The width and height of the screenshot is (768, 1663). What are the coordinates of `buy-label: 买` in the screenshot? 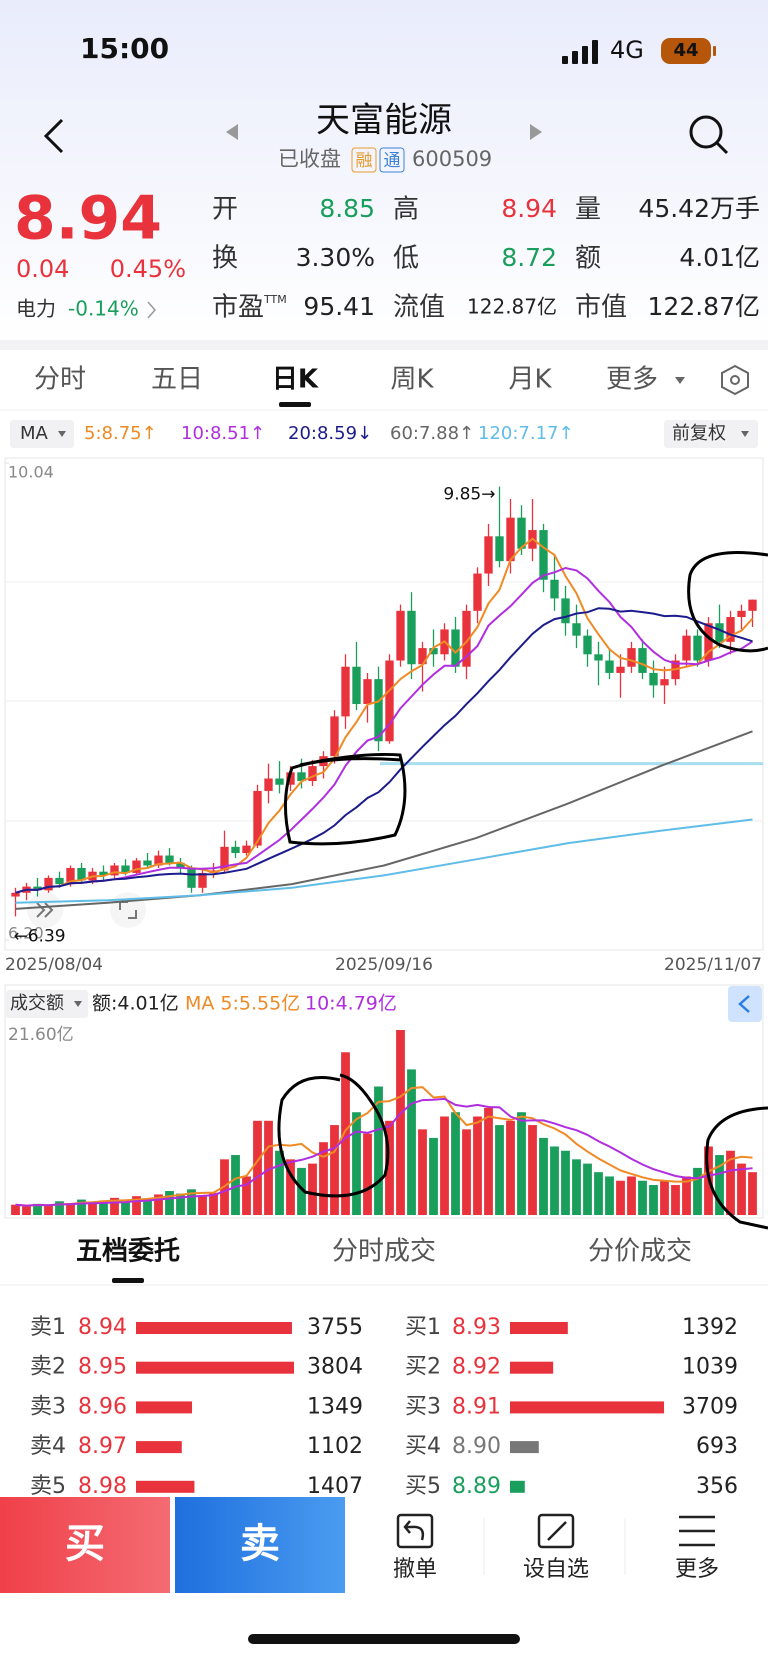 It's located at (85, 1544).